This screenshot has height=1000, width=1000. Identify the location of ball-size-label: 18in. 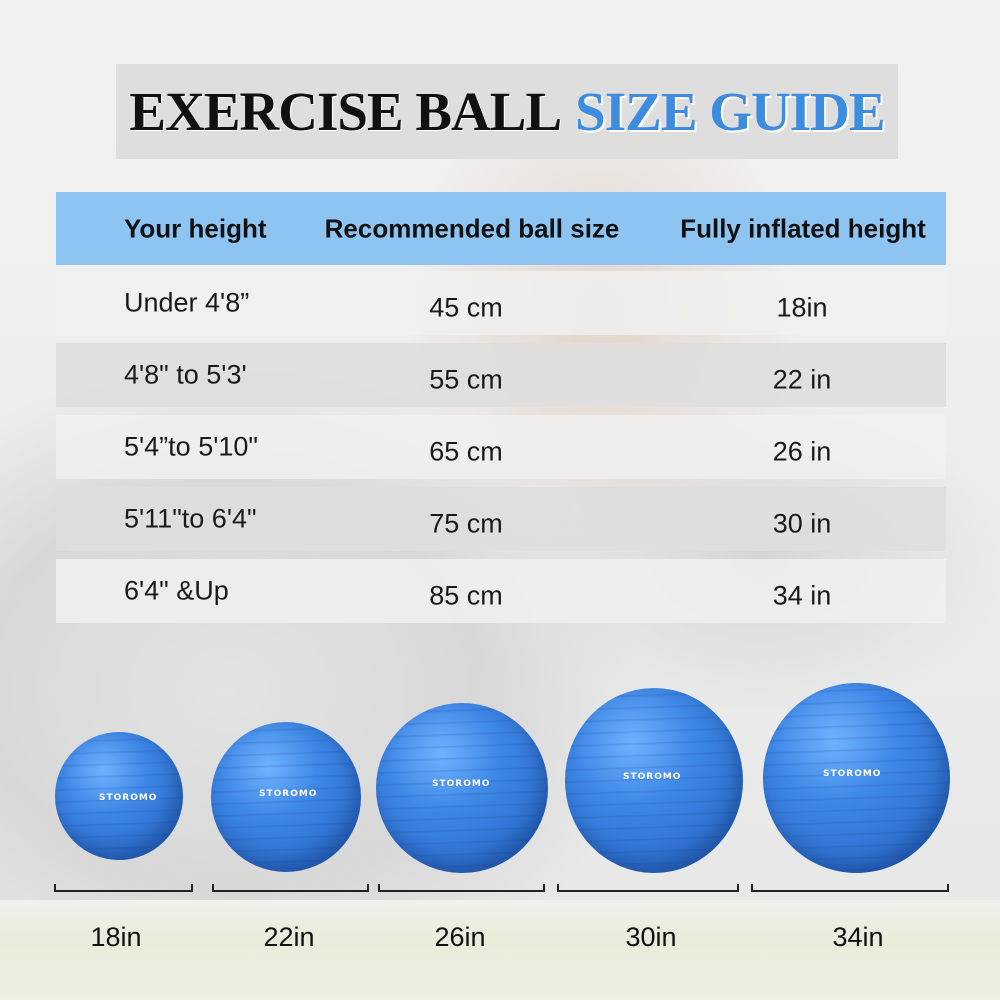
(116, 937).